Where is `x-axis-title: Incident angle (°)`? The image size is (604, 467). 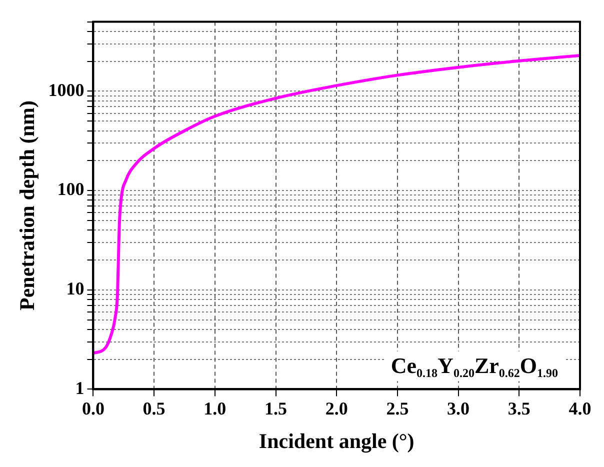 x-axis-title: Incident angle (°) is located at coordinates (336, 440).